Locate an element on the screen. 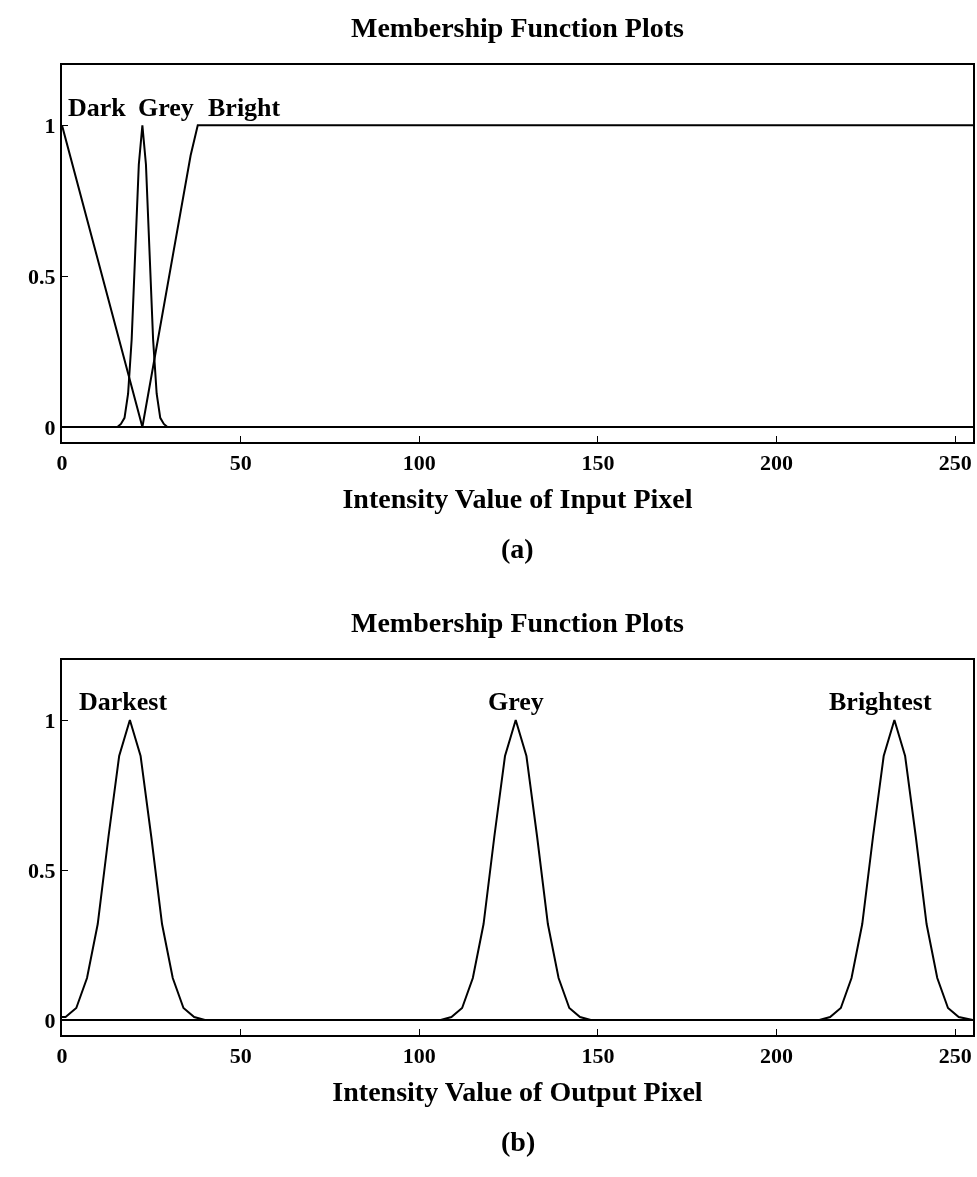 Image resolution: width=977 pixels, height=1177 pixels. series-label: Darkest is located at coordinates (123, 701).